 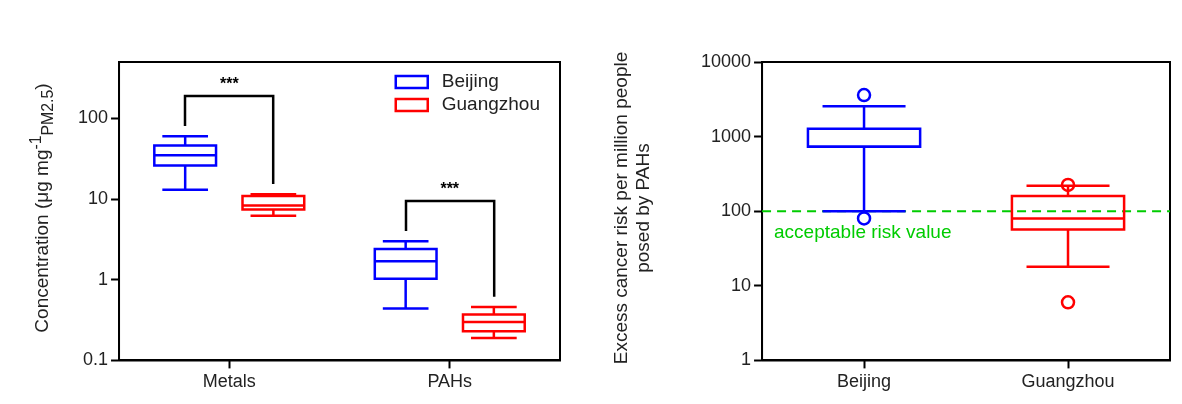 What do you see at coordinates (632, 208) in the screenshot?
I see `y-axis-title: Excess cancer risk per million people posed by PAHs` at bounding box center [632, 208].